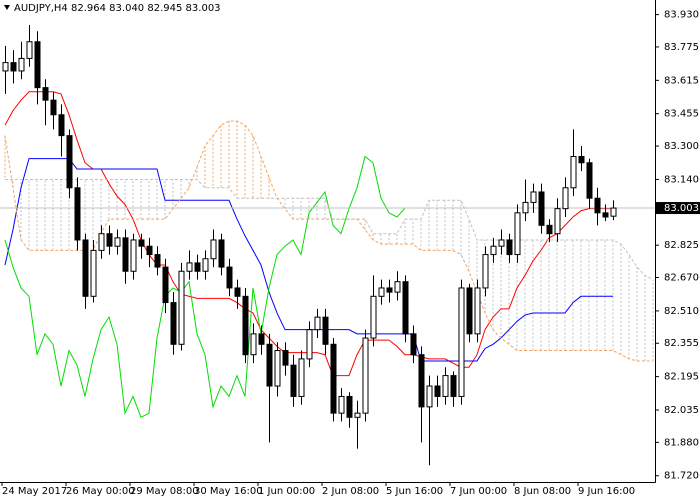  I want to click on y-tick-label: 83.455, so click(681, 114).